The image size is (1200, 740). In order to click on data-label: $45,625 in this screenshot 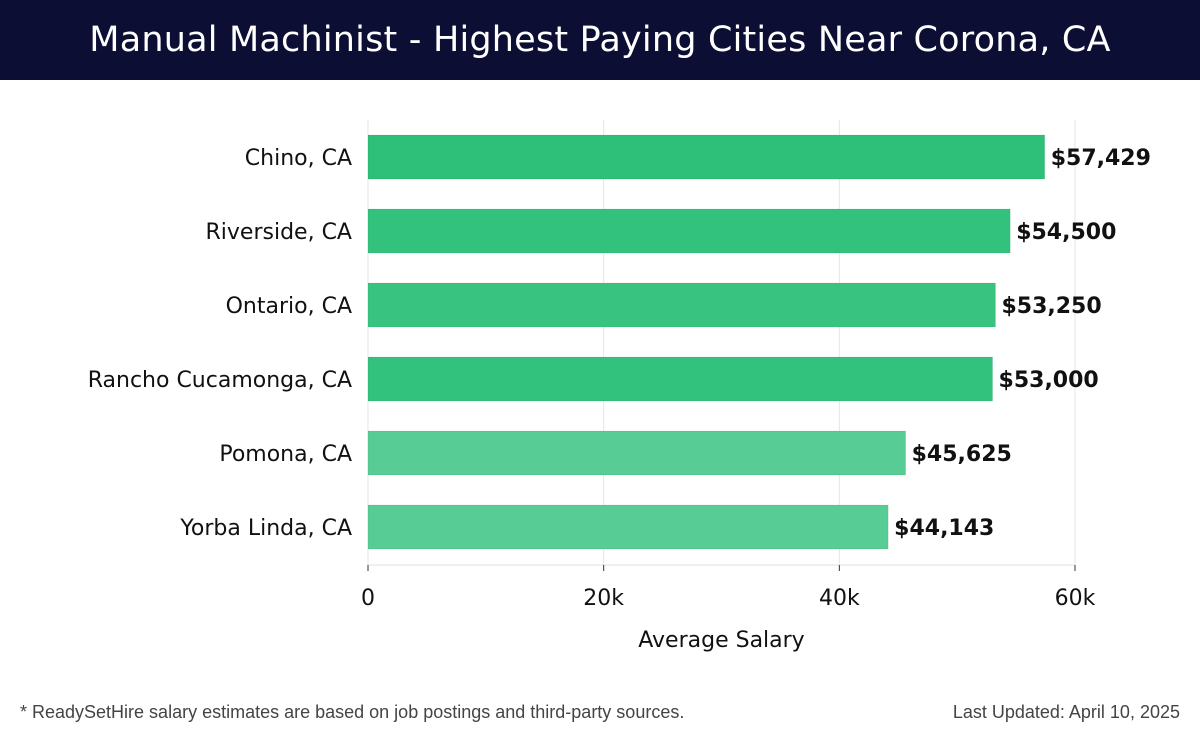, I will do `click(962, 454)`.